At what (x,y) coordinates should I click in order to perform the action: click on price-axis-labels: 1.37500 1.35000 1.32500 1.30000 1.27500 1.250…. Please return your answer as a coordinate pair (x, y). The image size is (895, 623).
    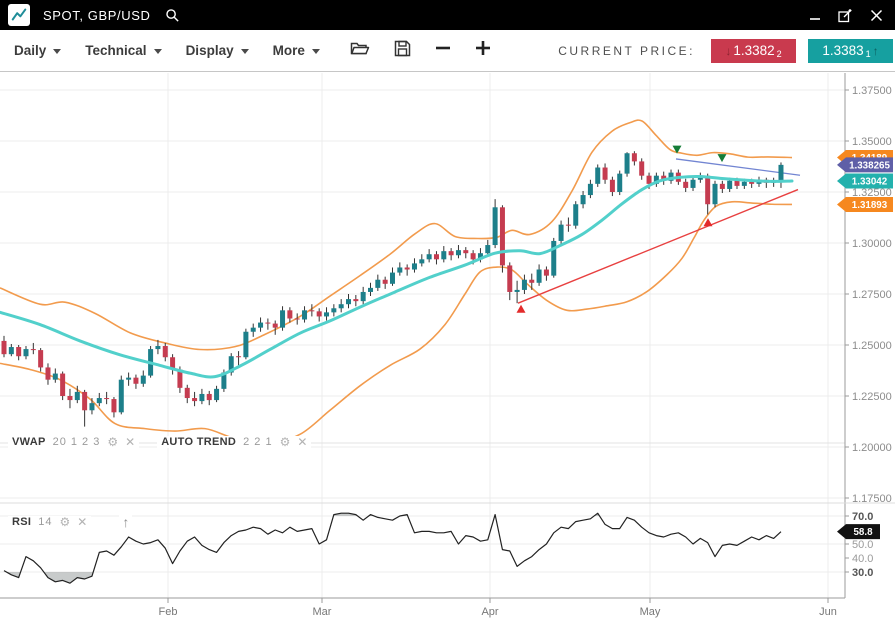
    Looking at the image, I should click on (868, 332).